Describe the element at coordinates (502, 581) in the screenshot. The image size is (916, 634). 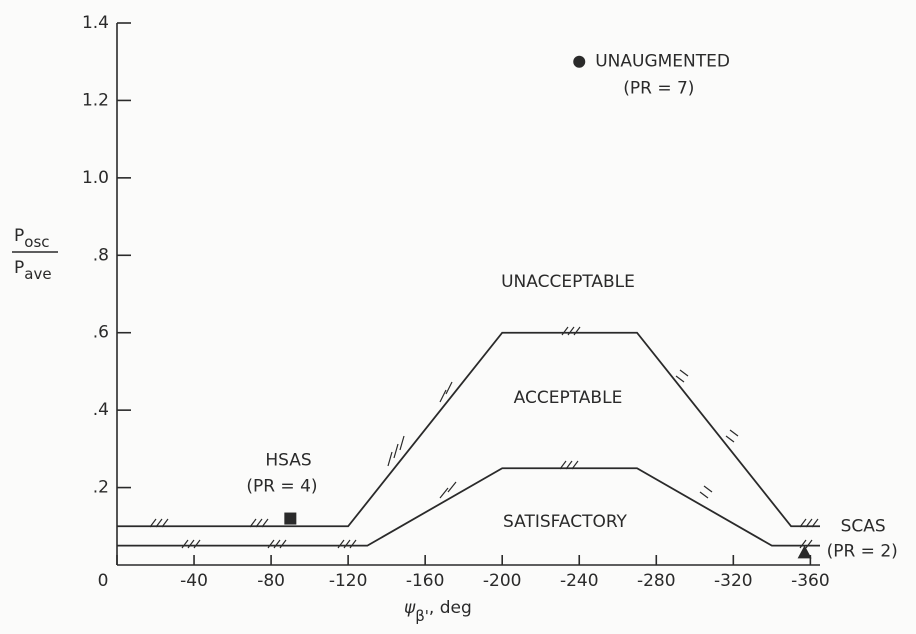
I see `x-tick-label: -200` at that location.